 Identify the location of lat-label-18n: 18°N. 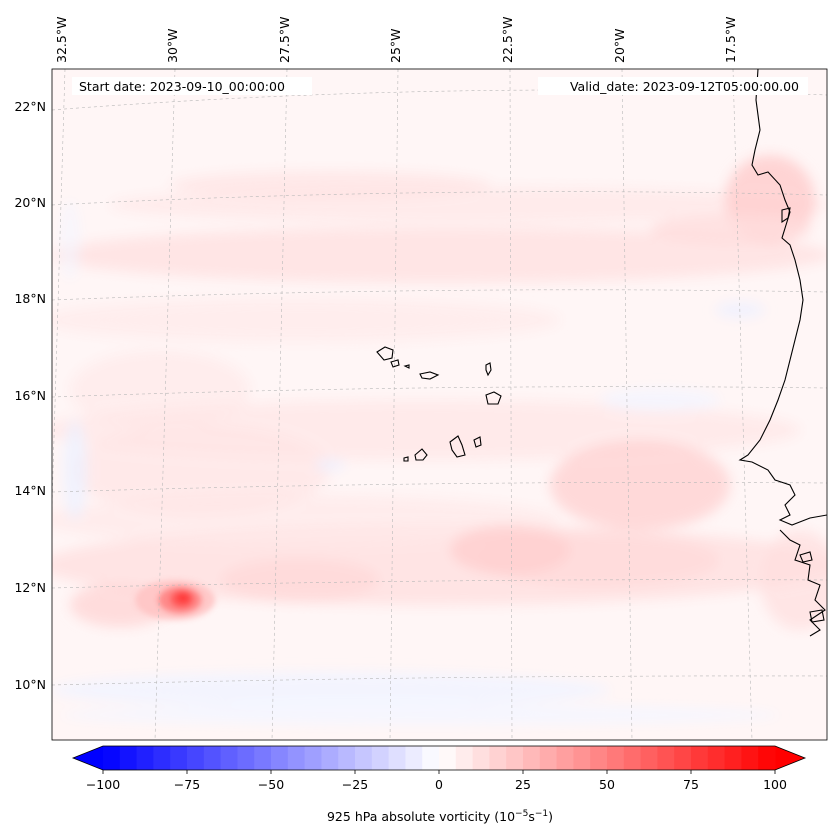
(30, 298).